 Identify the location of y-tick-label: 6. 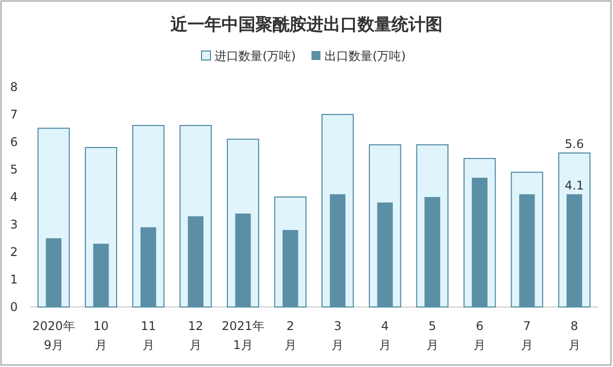
(14, 142).